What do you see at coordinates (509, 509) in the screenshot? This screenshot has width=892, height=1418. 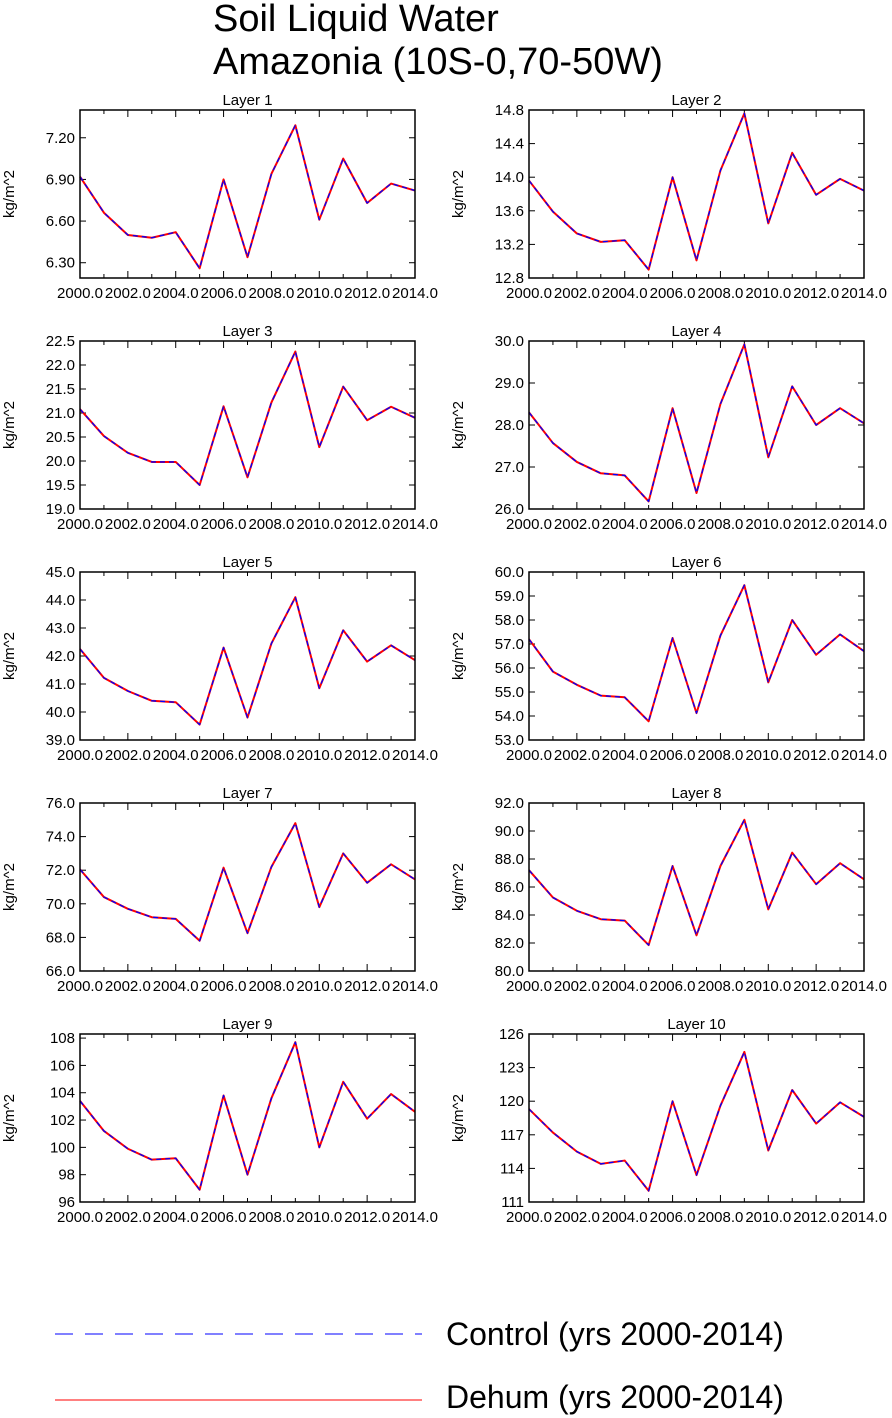 I see `y-tick-label: 26.0` at bounding box center [509, 509].